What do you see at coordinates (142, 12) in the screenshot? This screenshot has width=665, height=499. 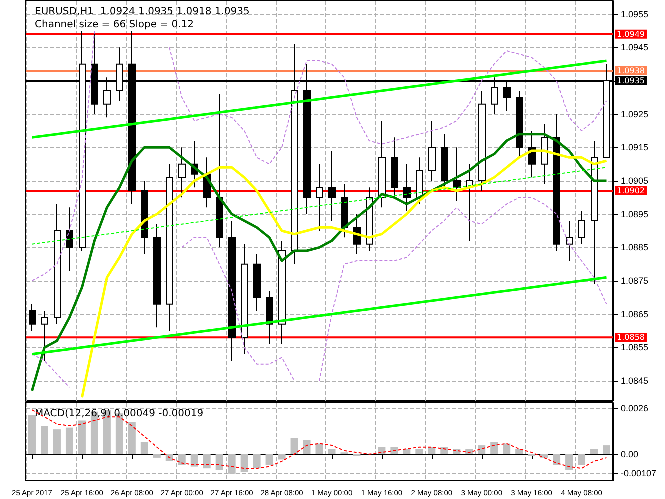 I see `text: EURUSD,H1 1.0924 1.0935 1.0918 1.0935` at bounding box center [142, 12].